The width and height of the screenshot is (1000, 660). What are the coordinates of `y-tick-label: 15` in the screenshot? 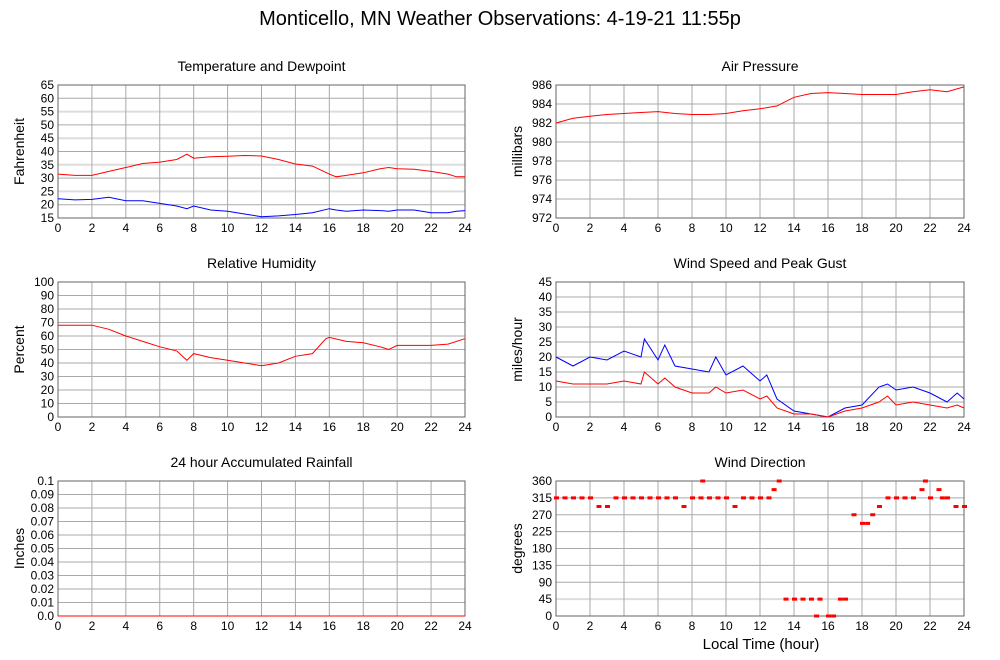 It's located at (48, 218).